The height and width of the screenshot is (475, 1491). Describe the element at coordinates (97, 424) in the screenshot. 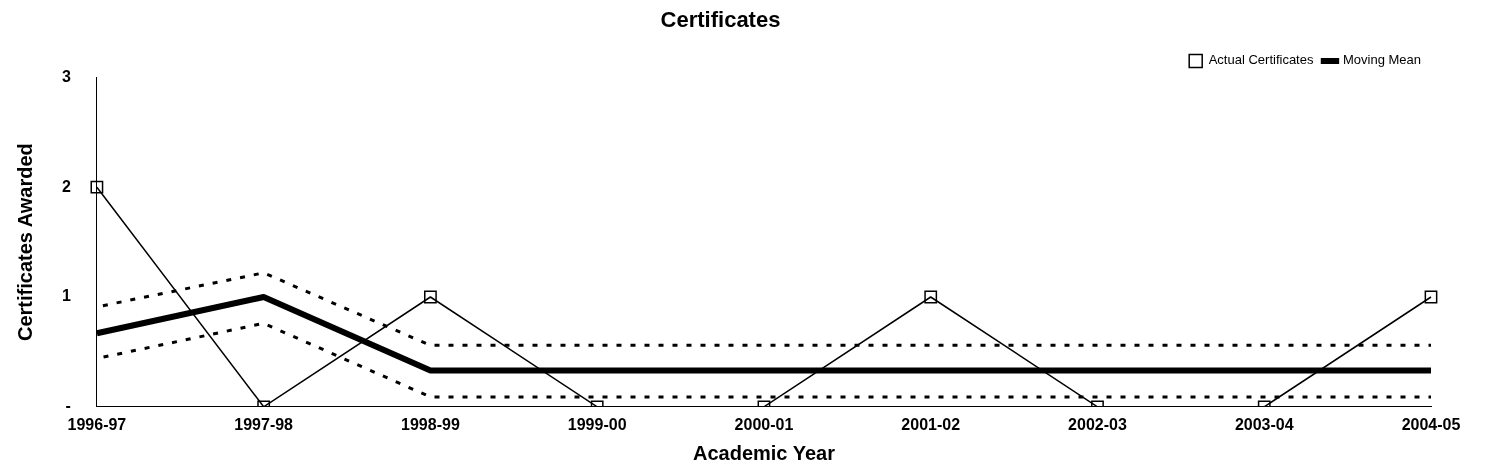

I see `x-tick-label: 1996-97` at that location.